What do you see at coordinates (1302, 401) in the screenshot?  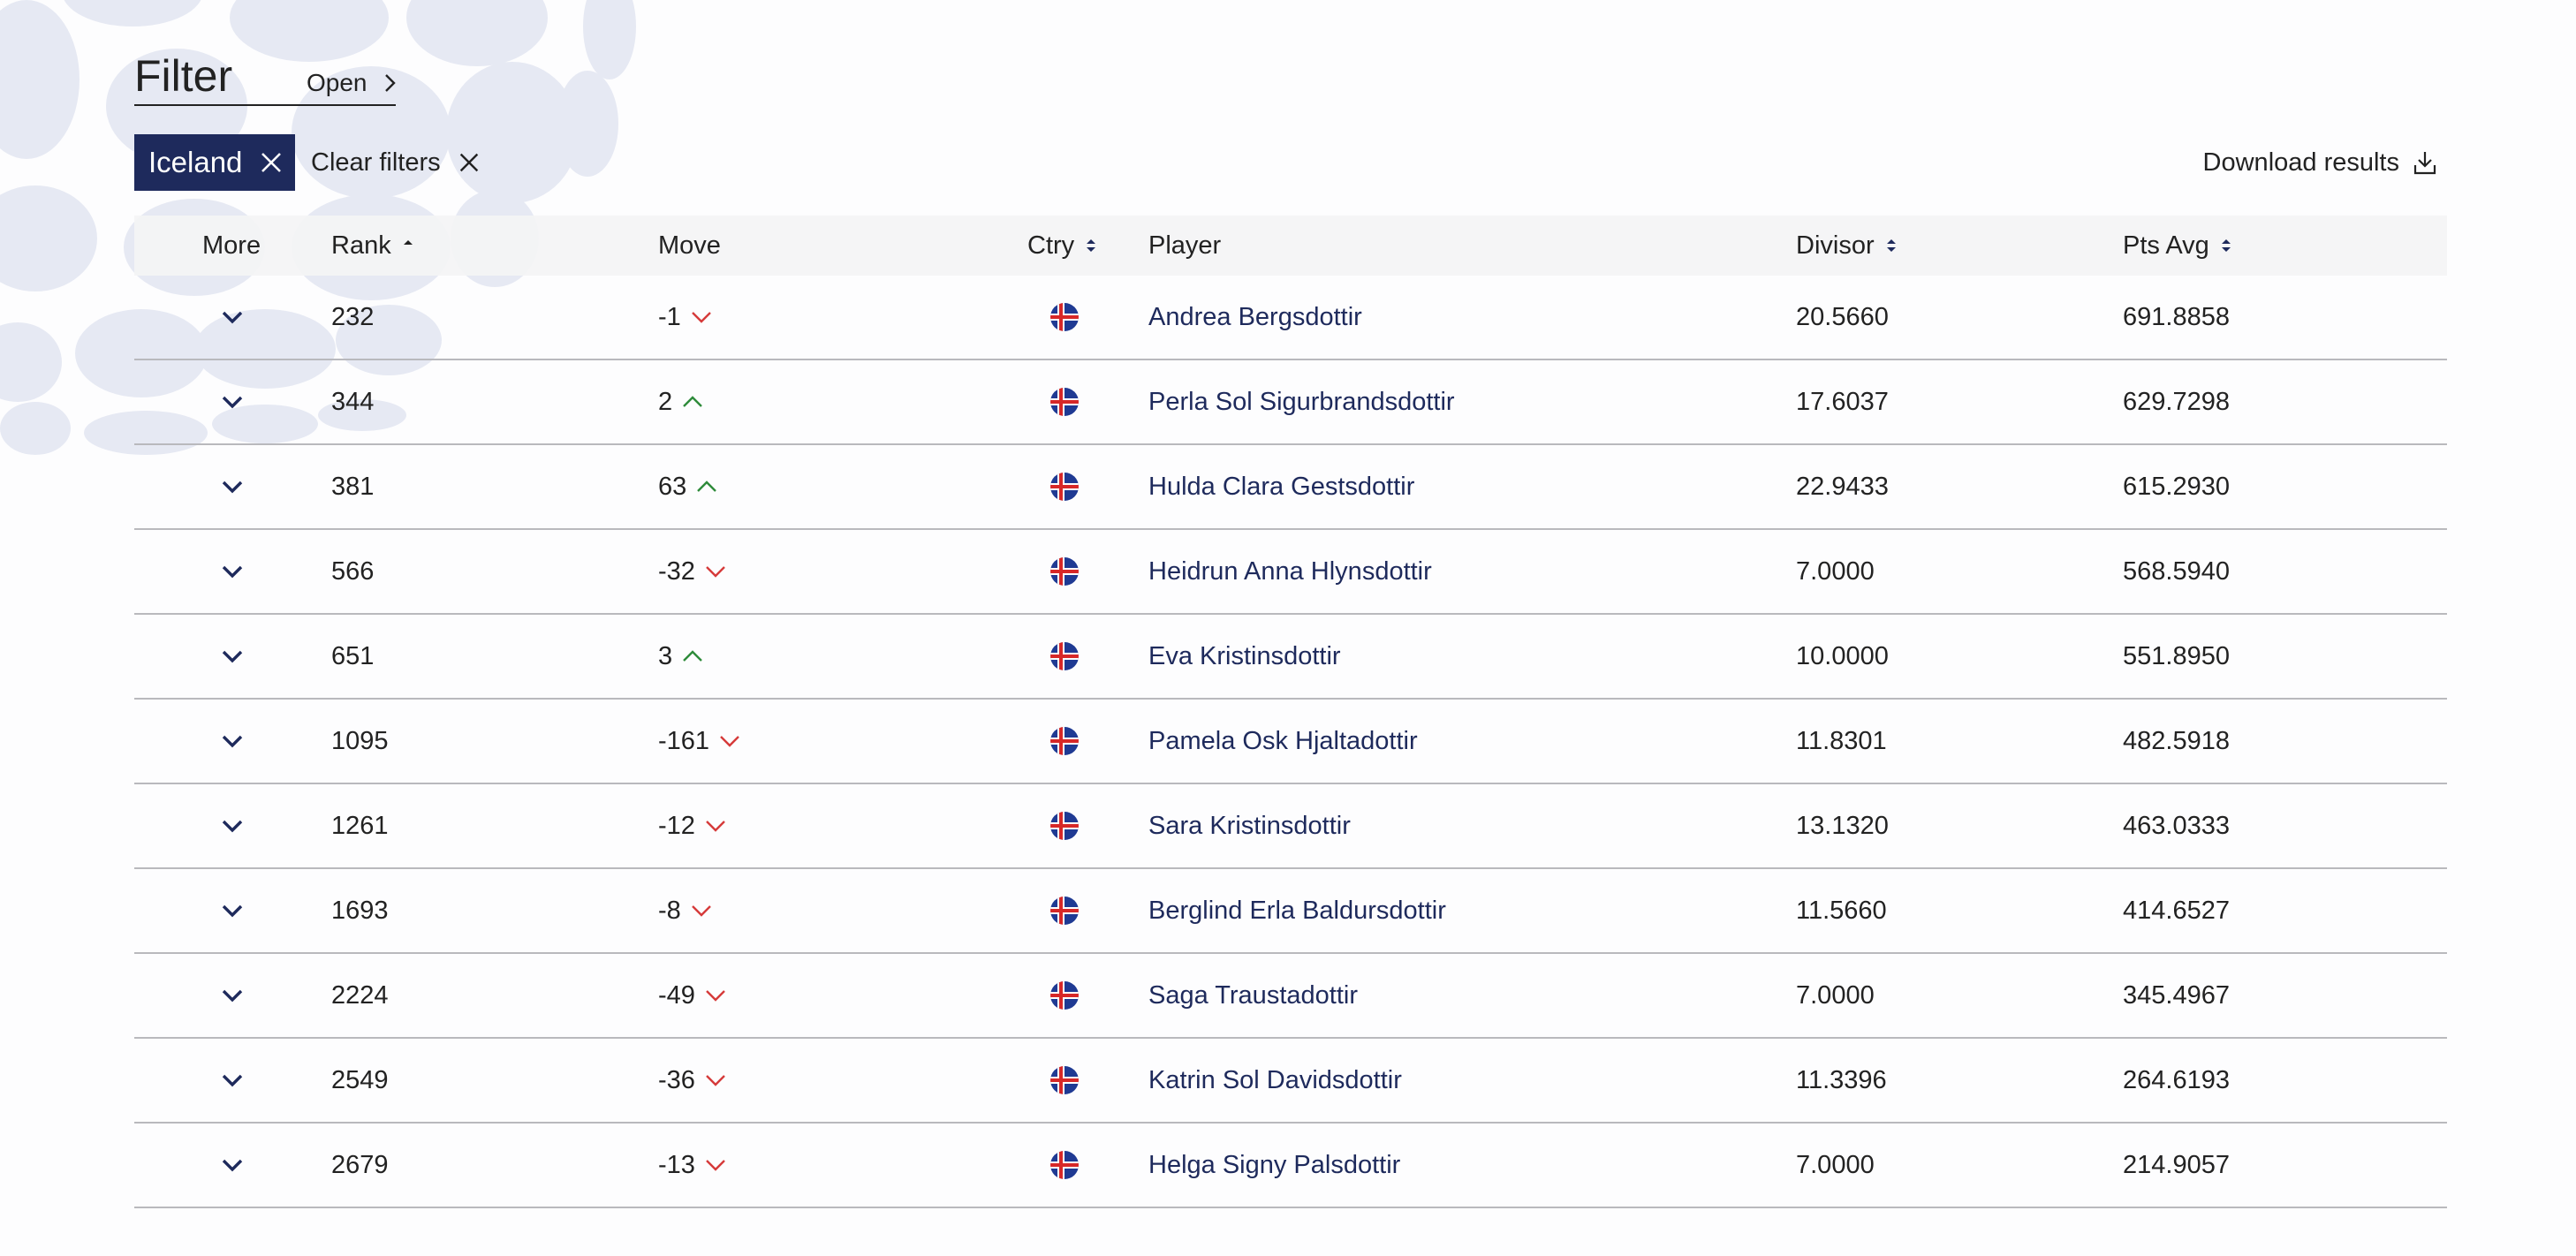 I see `player-link: Perla Sol Sigurbrandsdottir` at bounding box center [1302, 401].